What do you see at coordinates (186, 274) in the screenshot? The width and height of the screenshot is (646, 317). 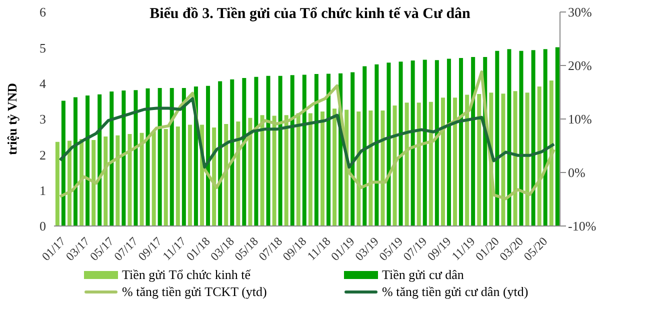 I see `legend-label: Tiền gửi Tổ chức kinh tế` at bounding box center [186, 274].